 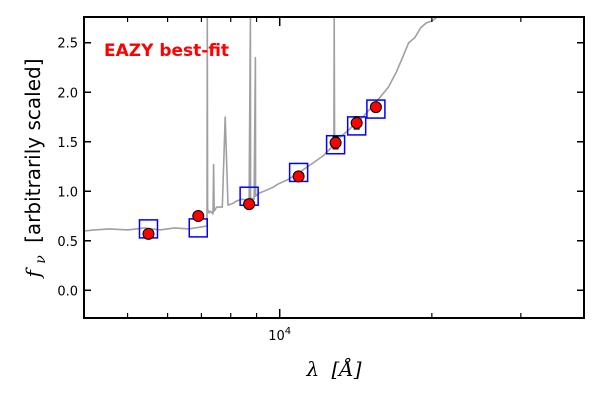 I want to click on y-tick-label: 0.0, so click(x=67, y=291).